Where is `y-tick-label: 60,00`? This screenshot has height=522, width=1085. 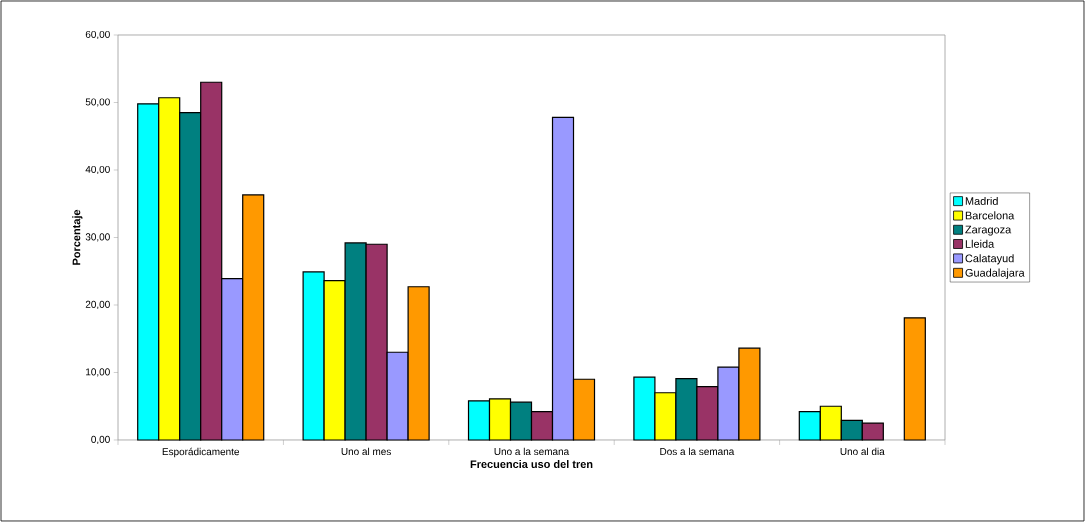 y-tick-label: 60,00 is located at coordinates (97, 35).